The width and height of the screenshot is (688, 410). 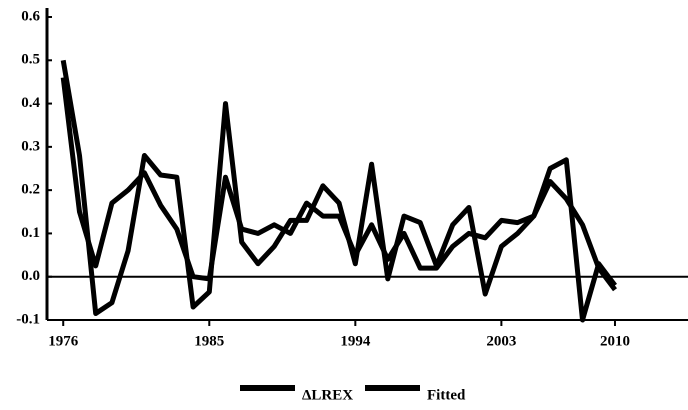 I want to click on x-tick-label: 1985, so click(x=209, y=341).